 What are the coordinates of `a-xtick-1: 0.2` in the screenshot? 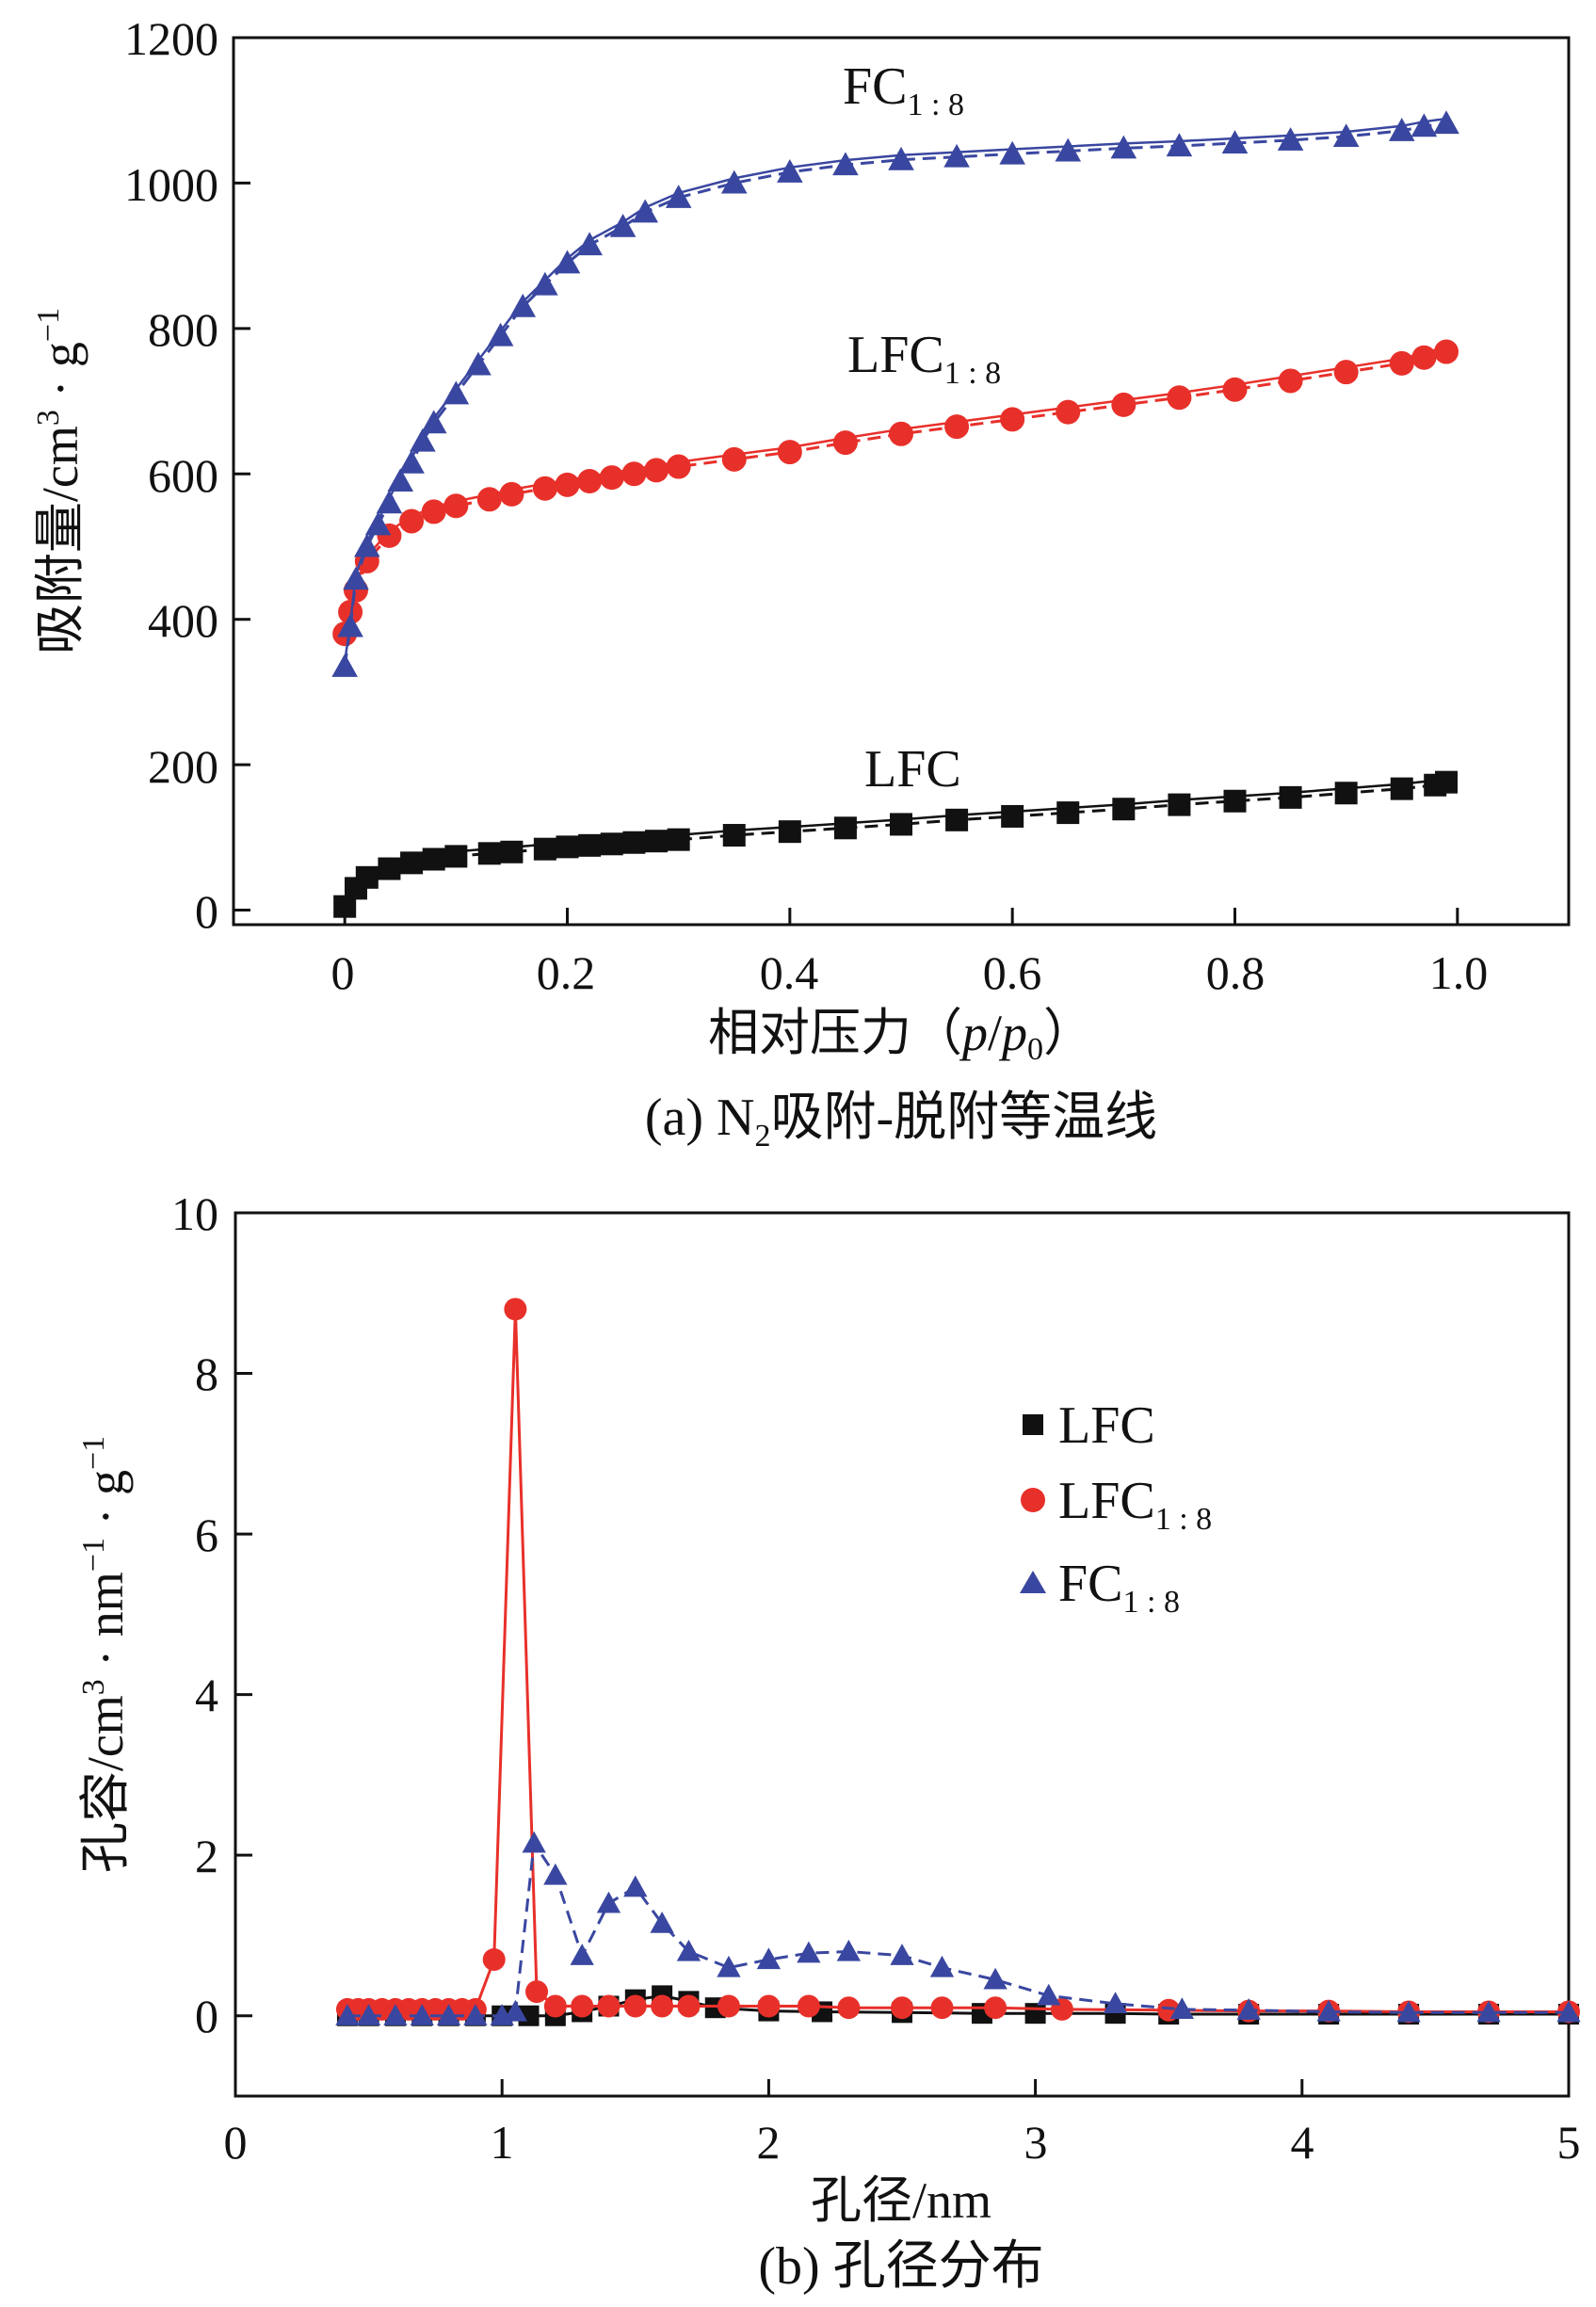 It's located at (566, 972).